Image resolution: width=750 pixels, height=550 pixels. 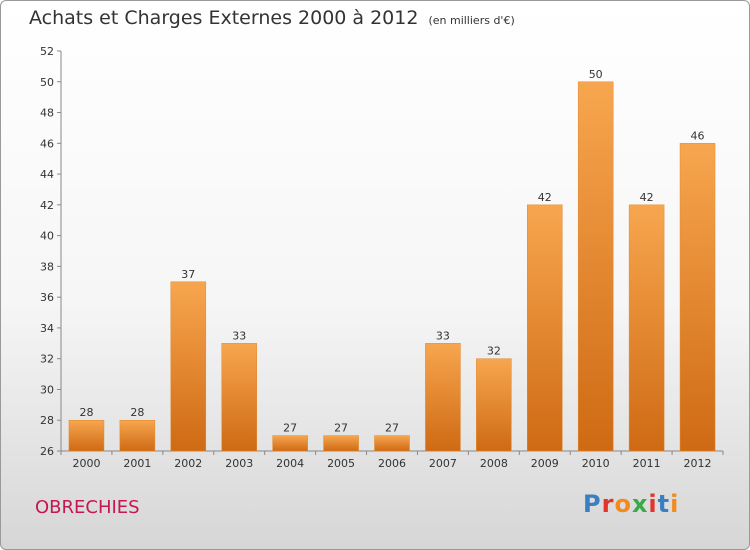 I want to click on unit-note: (en milliers d'€), so click(x=471, y=20).